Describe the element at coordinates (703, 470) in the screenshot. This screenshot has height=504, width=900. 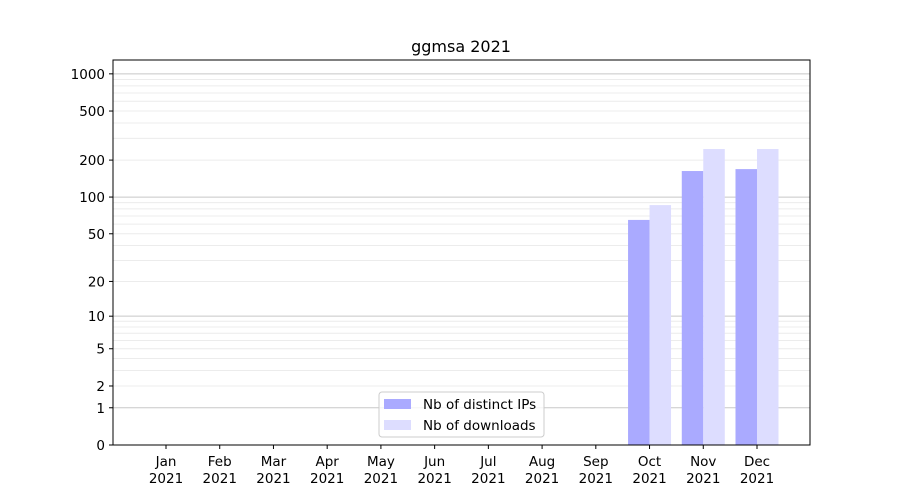
I see `x-tick-label: Nov 2021` at that location.